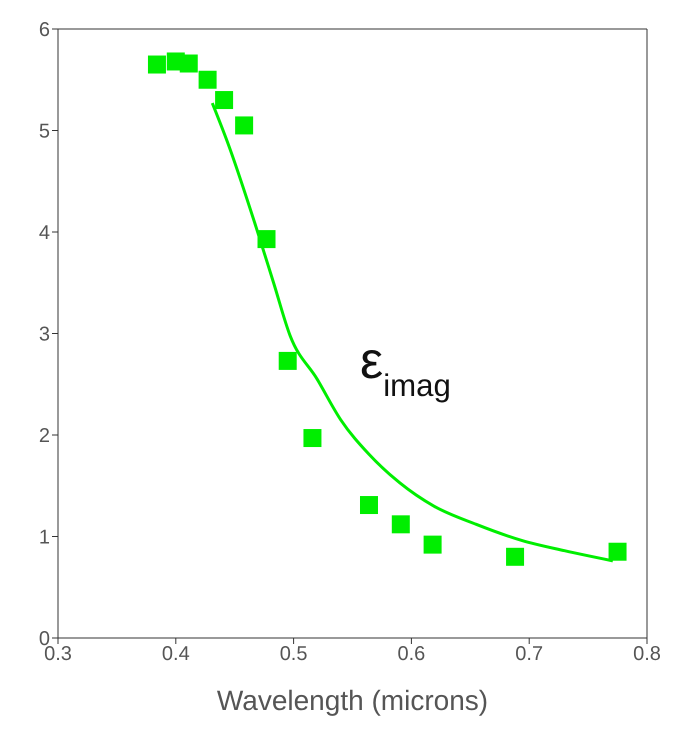 The height and width of the screenshot is (744, 680). I want to click on x-tick-label: 0.8, so click(647, 654).